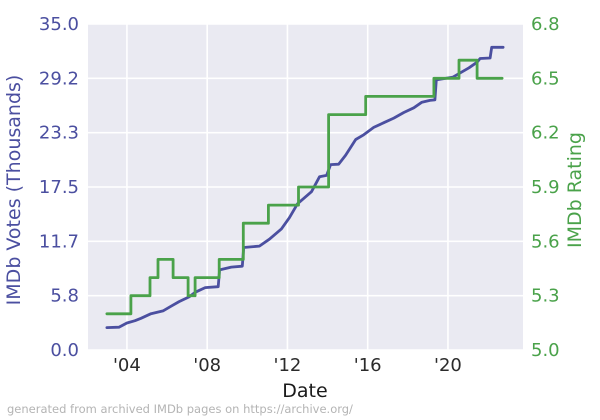 This screenshot has width=600, height=420. What do you see at coordinates (545, 187) in the screenshot?
I see `right-axis-tick: 5.9` at bounding box center [545, 187].